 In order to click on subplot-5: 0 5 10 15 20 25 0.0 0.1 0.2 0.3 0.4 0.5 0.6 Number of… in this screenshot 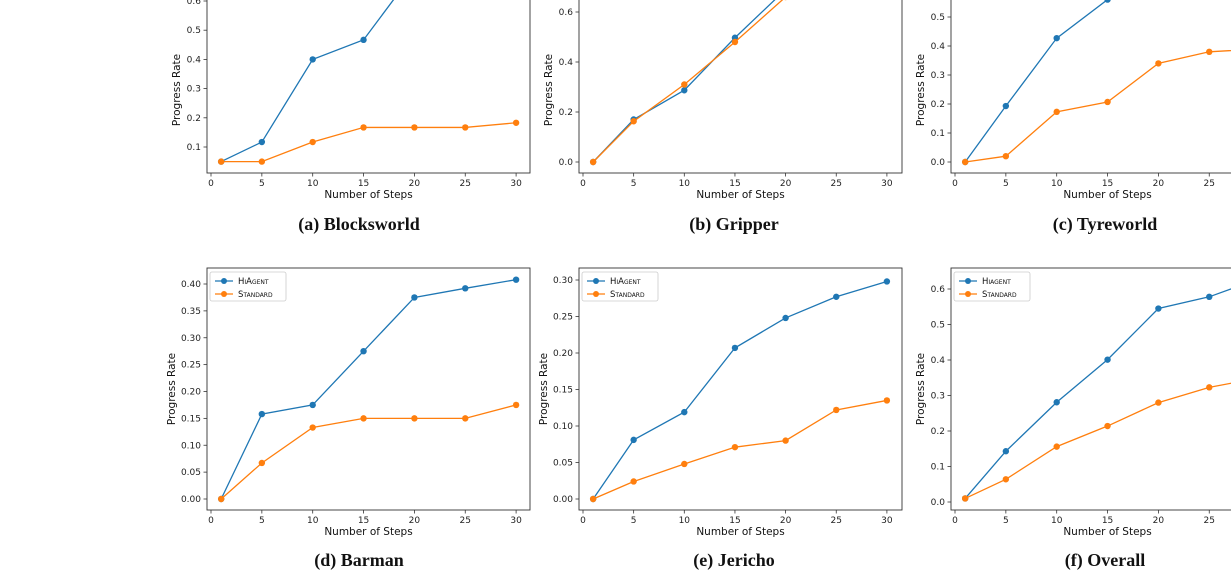, I will do `click(1073, 419)`.